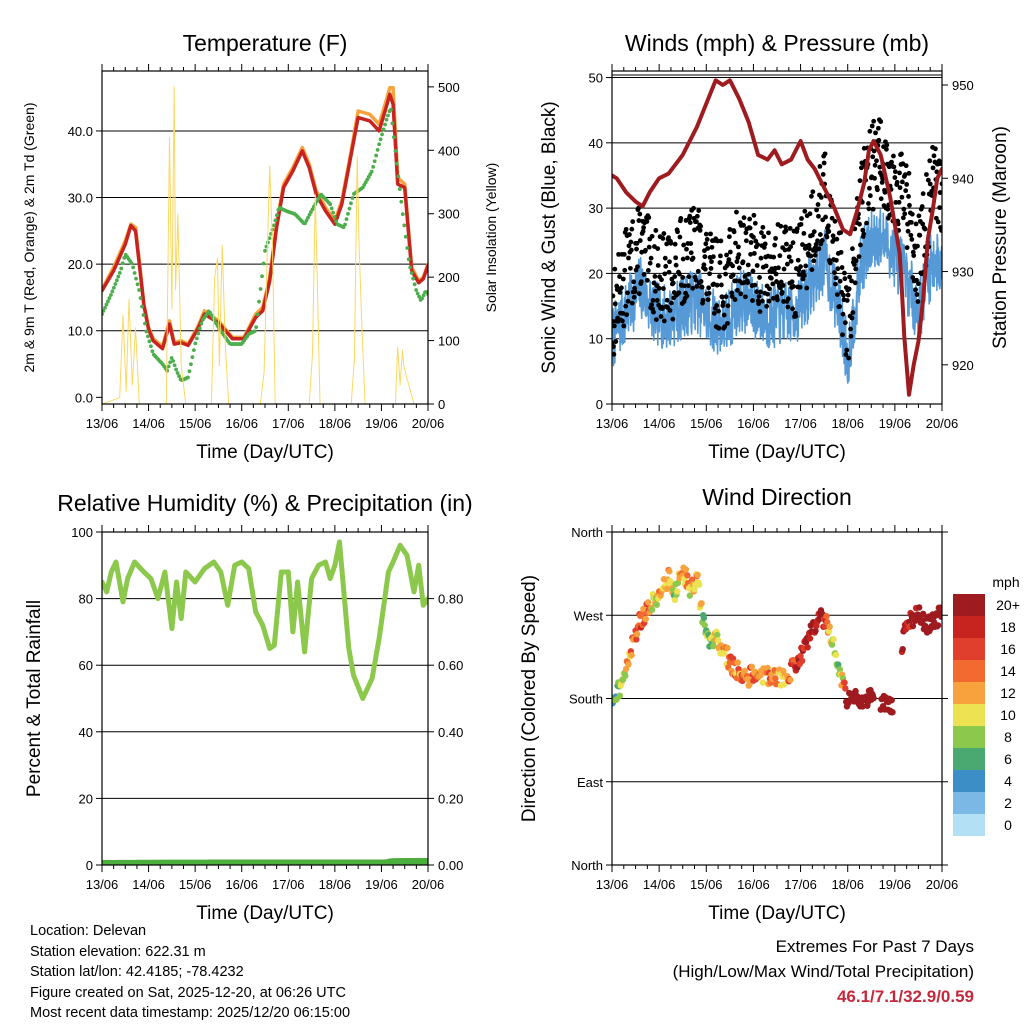 The image size is (1024, 1024). What do you see at coordinates (1008, 627) in the screenshot?
I see `colorbar-label: 18` at bounding box center [1008, 627].